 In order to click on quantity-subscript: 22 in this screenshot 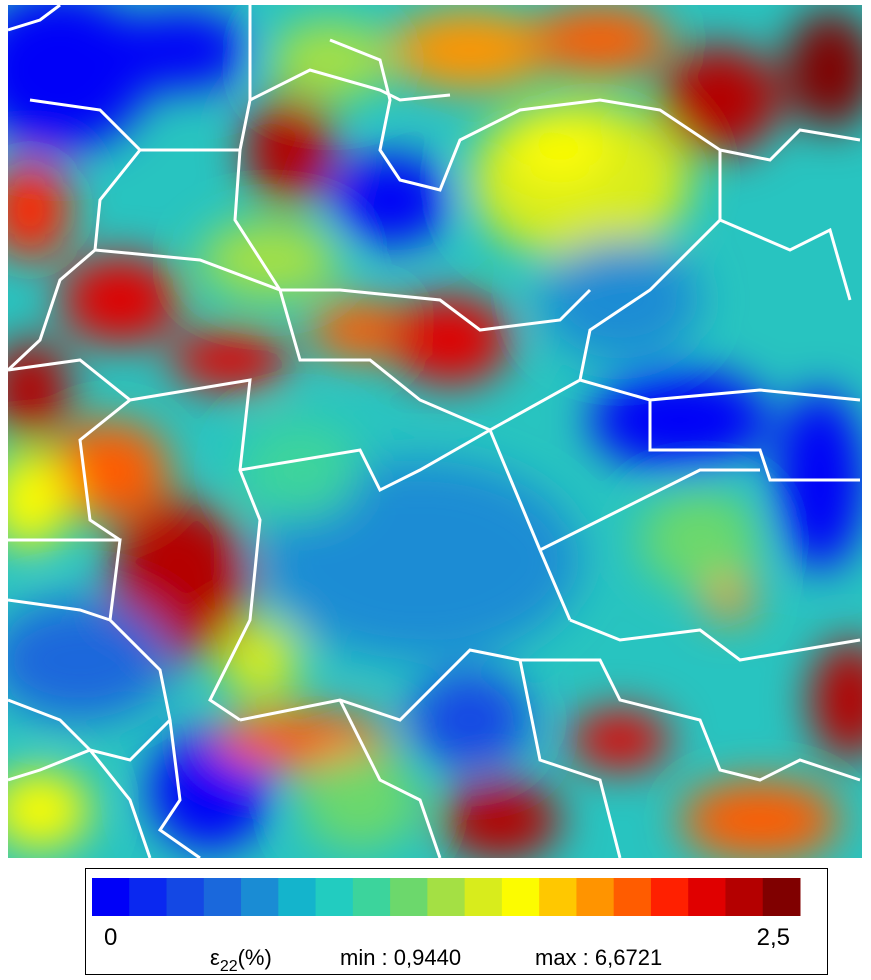, I will do `click(229, 966)`.